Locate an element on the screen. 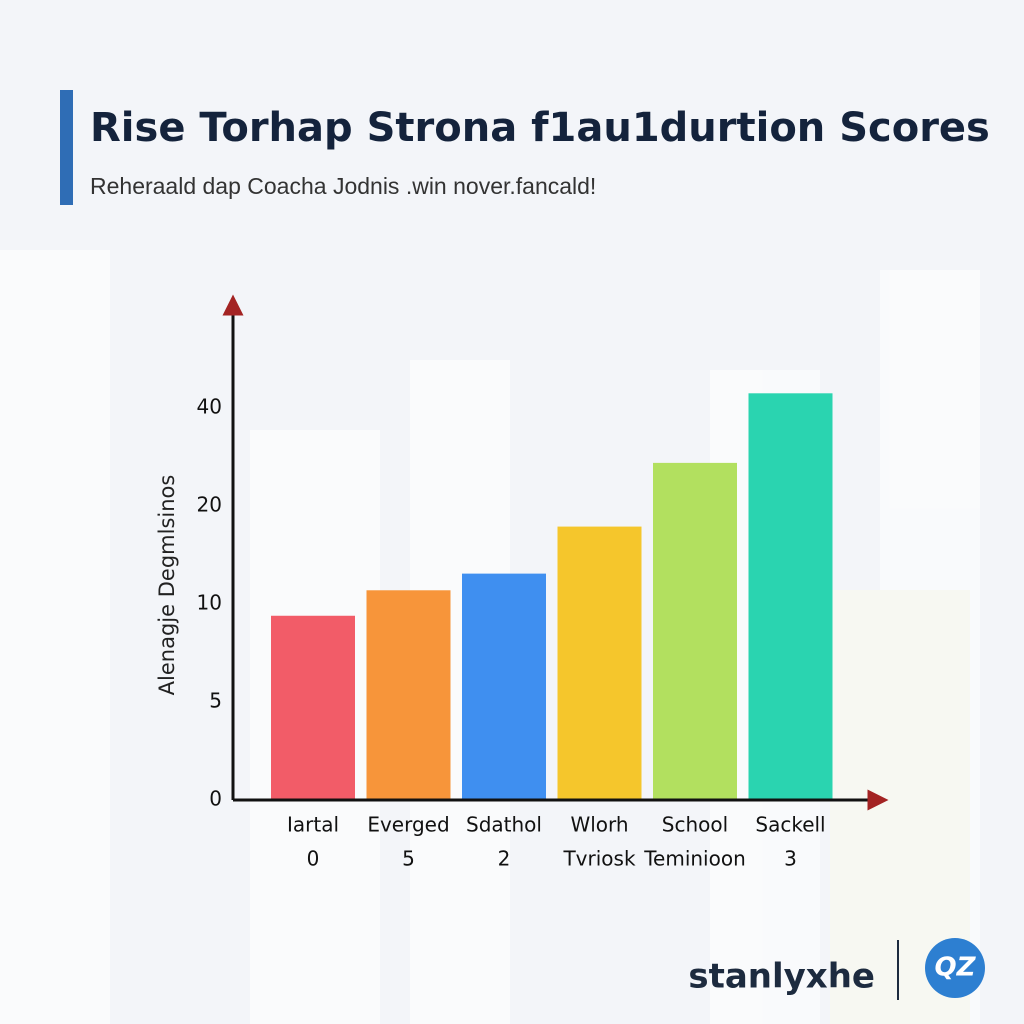  x-tick-label: 2 is located at coordinates (504, 859).